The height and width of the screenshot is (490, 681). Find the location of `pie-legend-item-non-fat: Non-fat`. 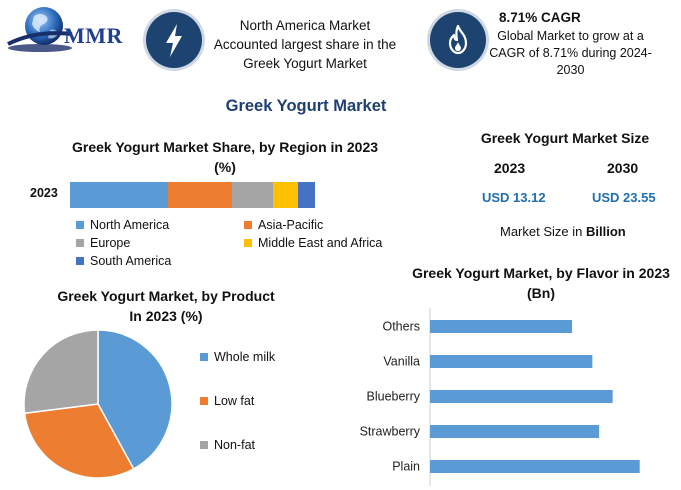

pie-legend-item-non-fat: Non-fat is located at coordinates (227, 445).